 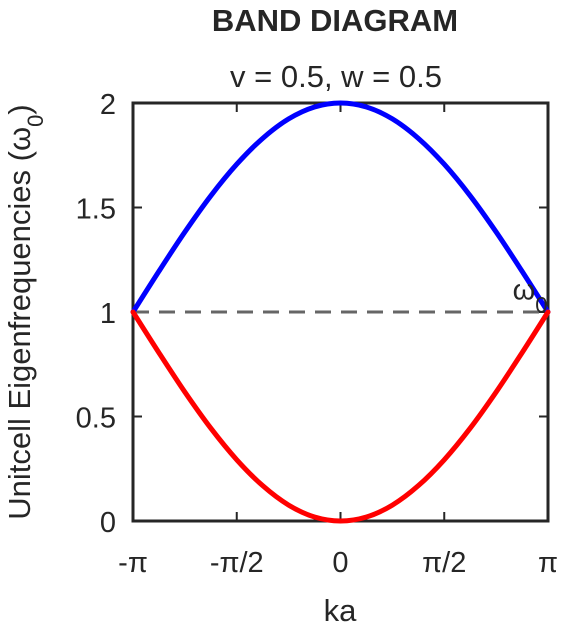 I want to click on x-tick-label: 0, so click(x=340, y=563).